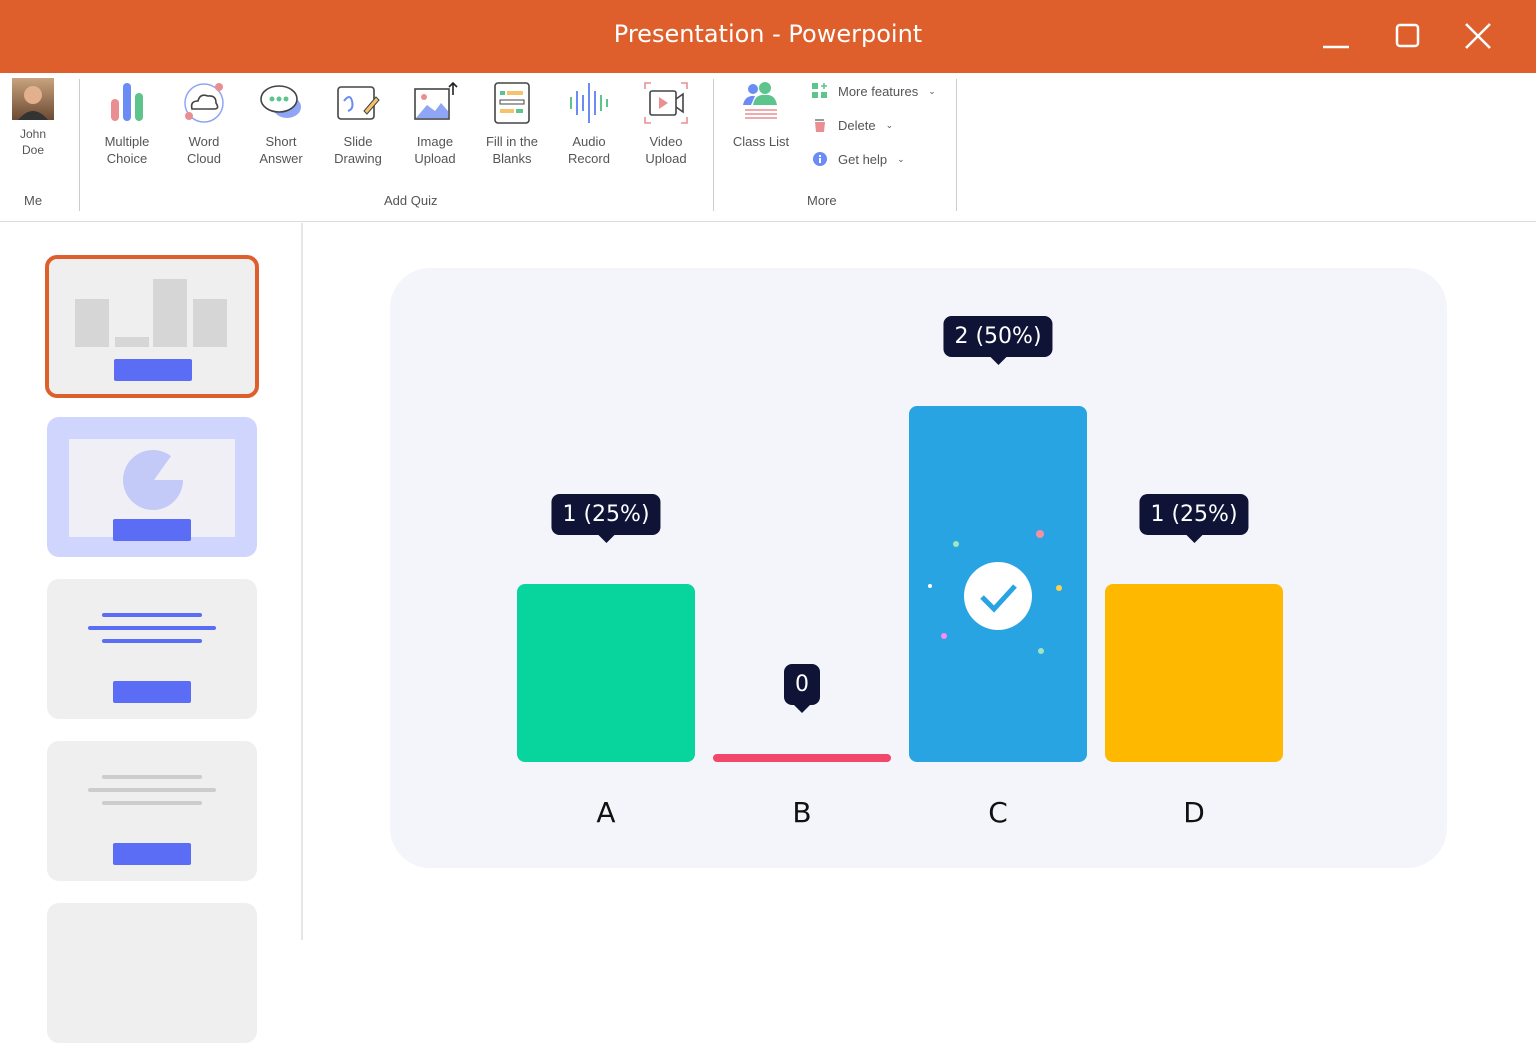 The image size is (1536, 1043). I want to click on image-upload-button: Image Upload, so click(435, 123).